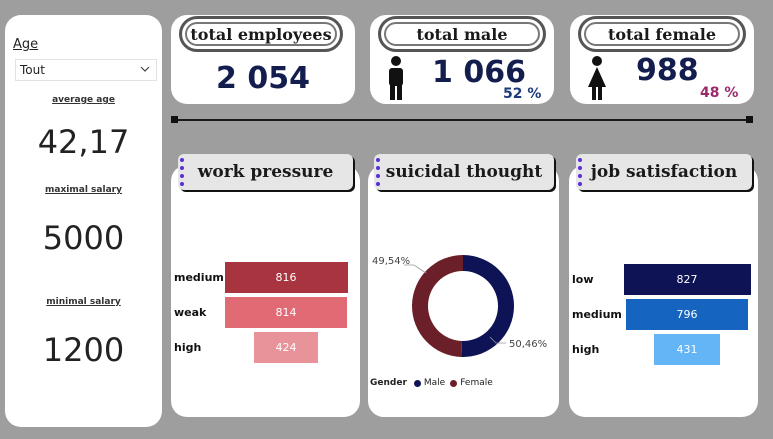  I want to click on job-satisfaction-title-text: job satisfaction, so click(664, 172).